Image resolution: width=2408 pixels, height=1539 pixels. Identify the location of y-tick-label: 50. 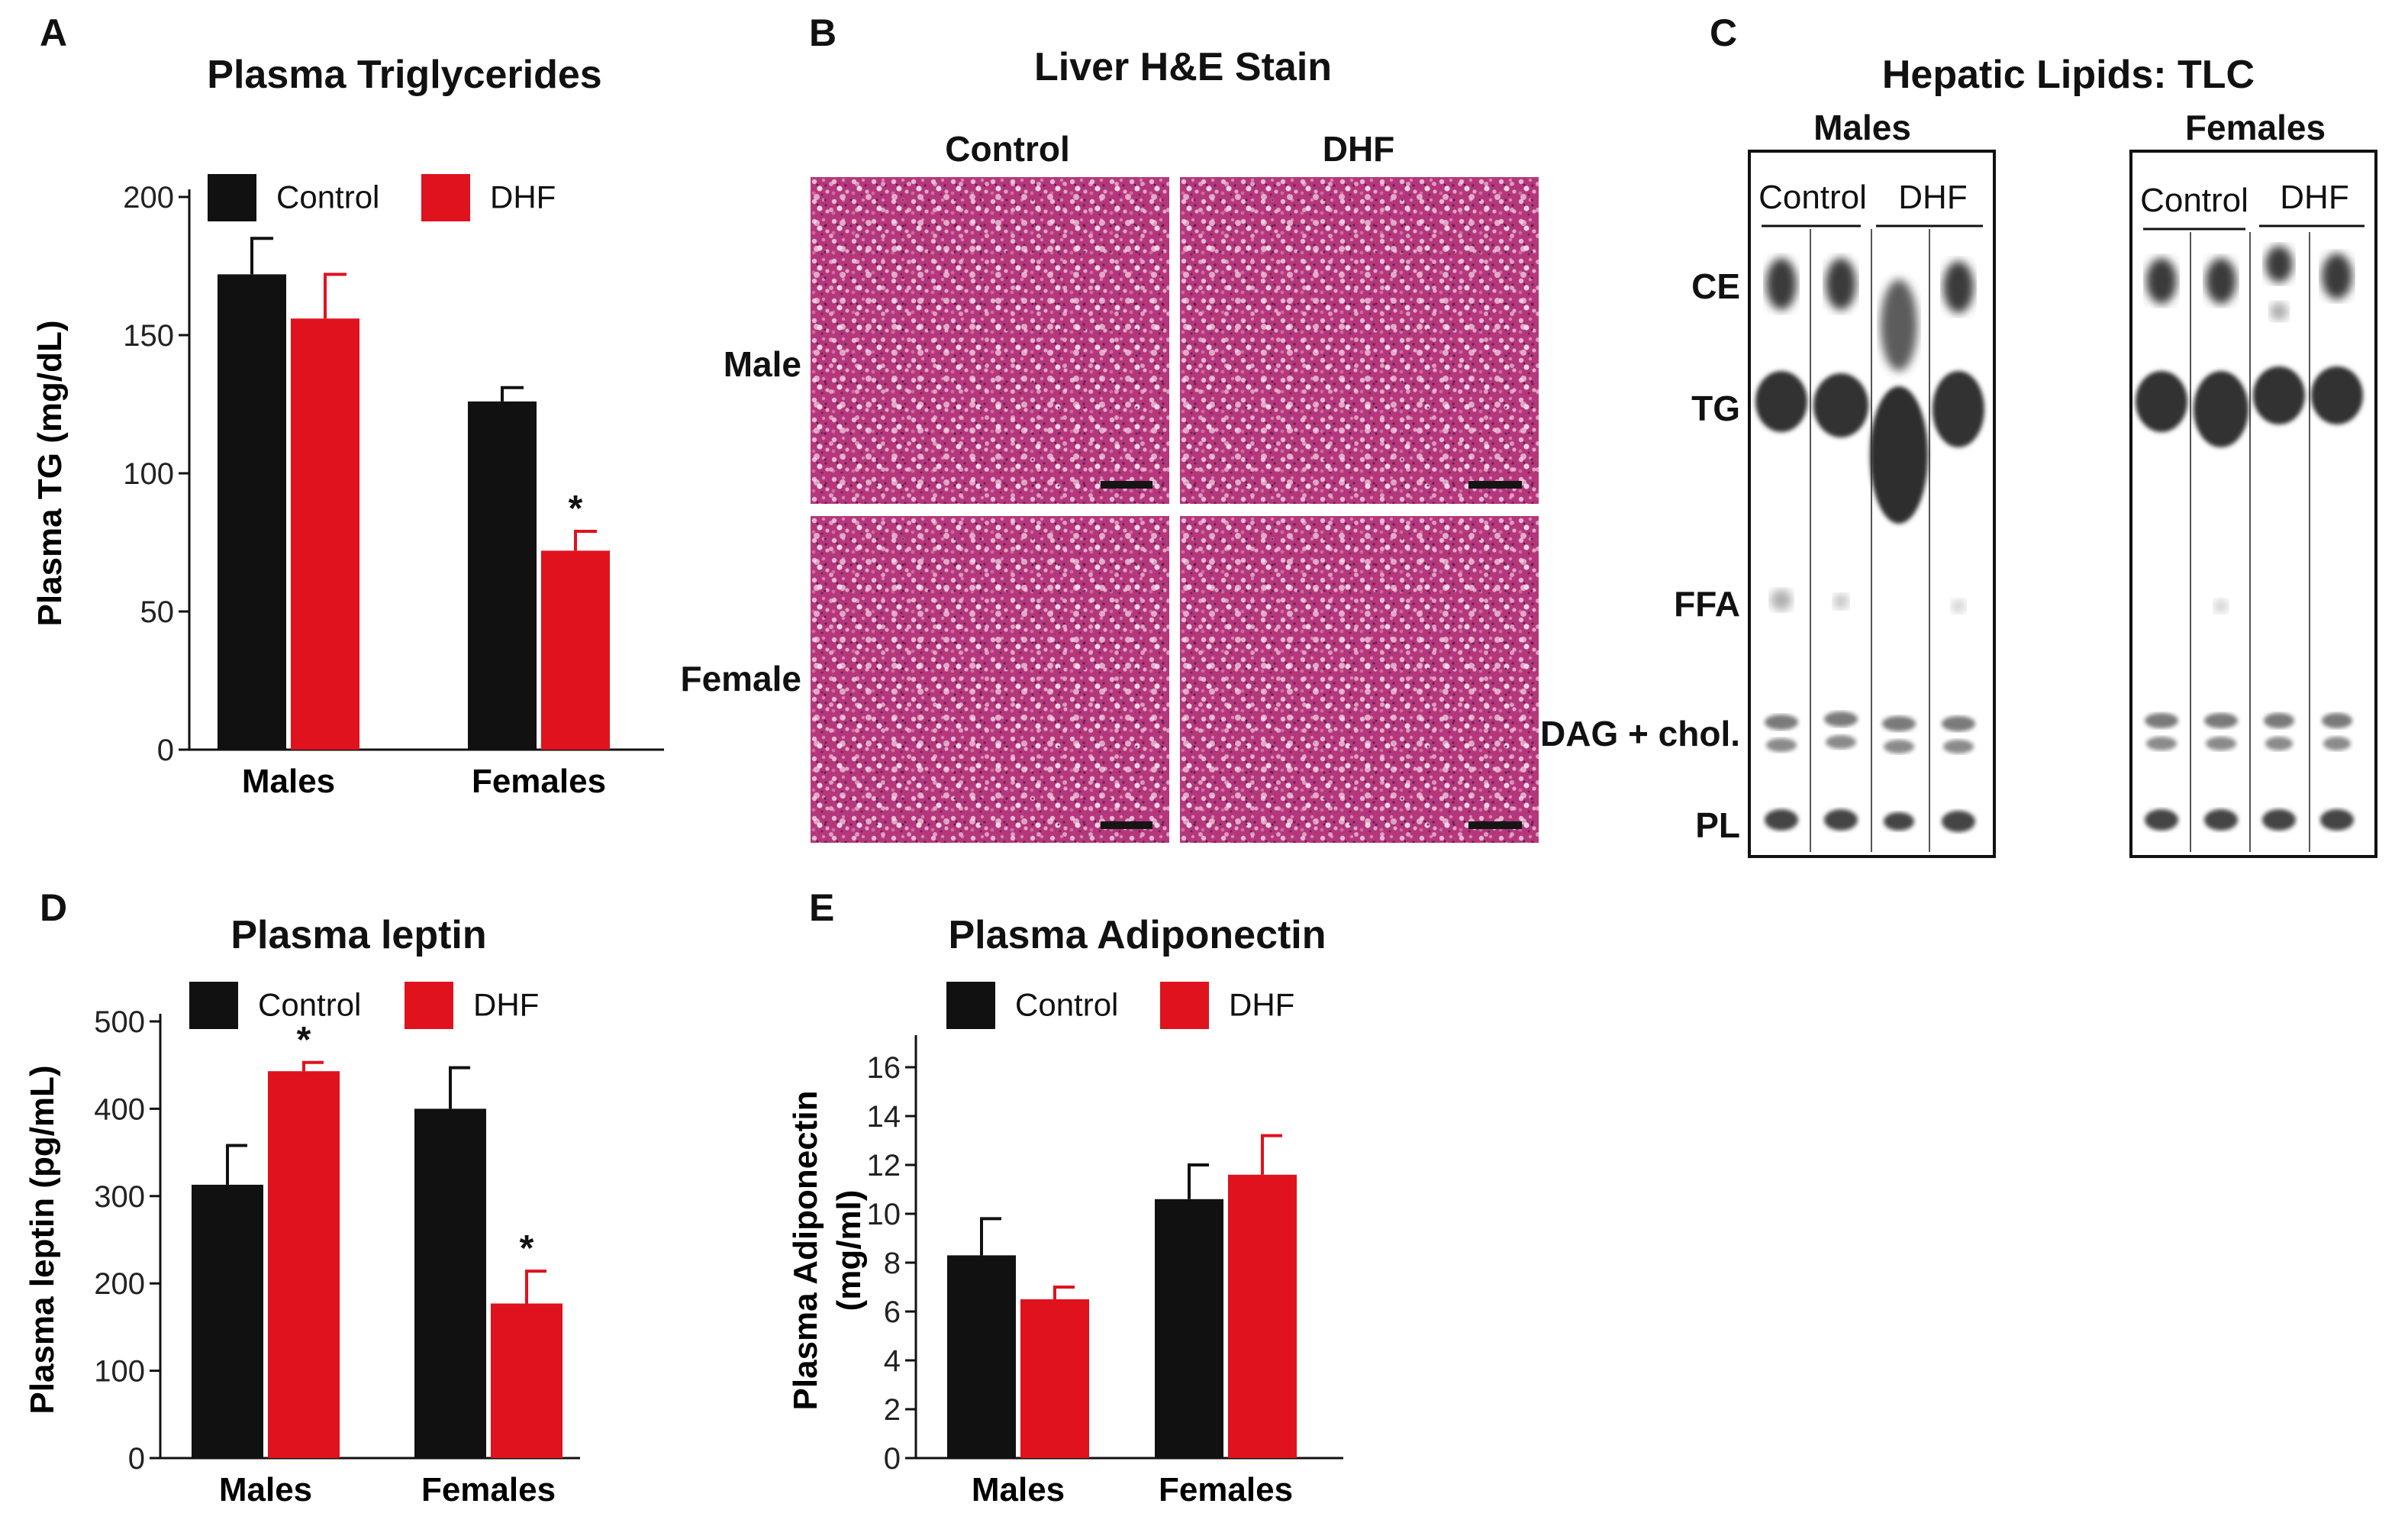
(157, 612).